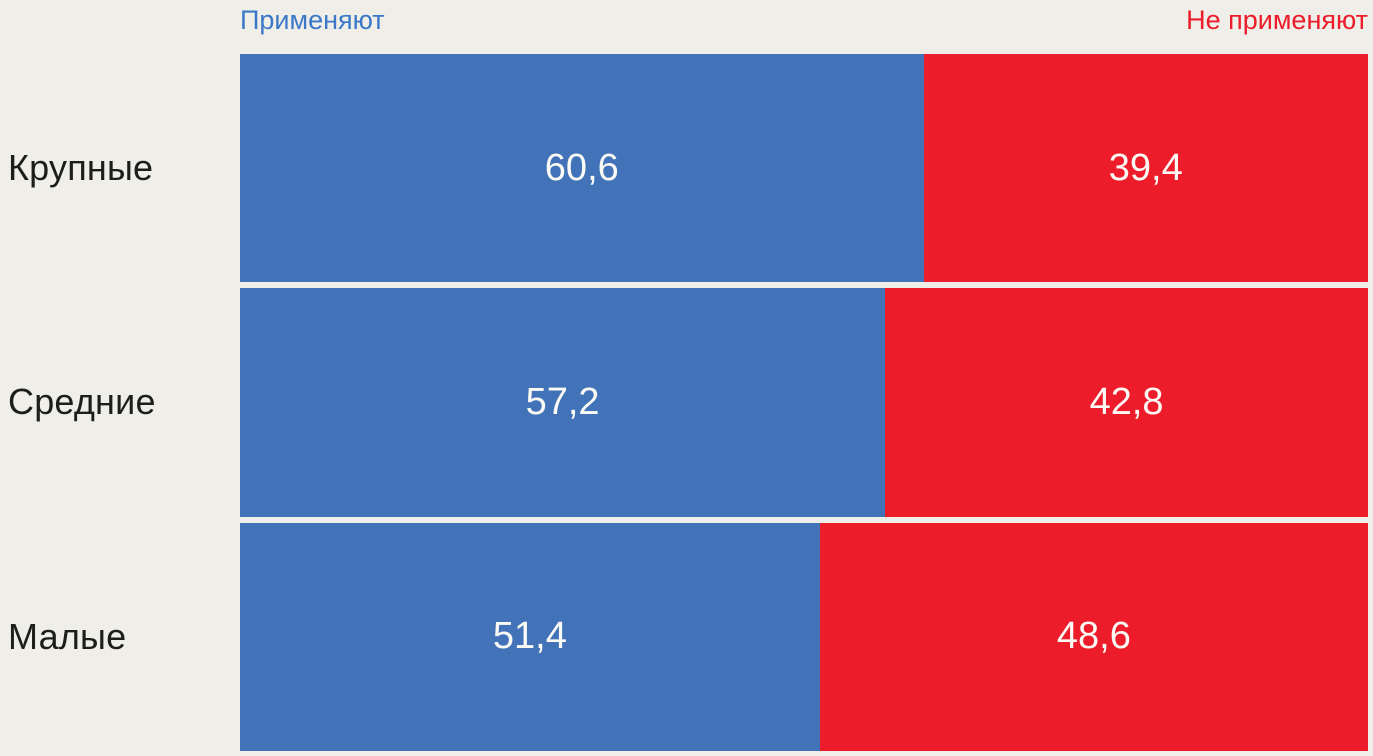  I want to click on bar-segment-not-apply: 39,4, so click(1145, 168).